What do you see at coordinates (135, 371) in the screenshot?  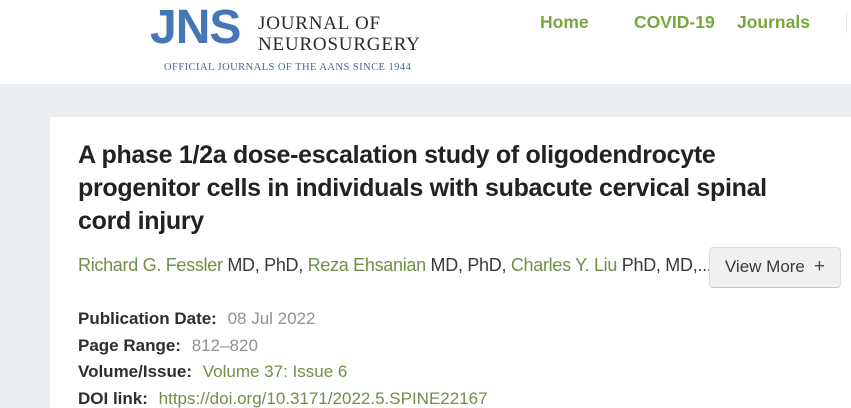 I see `volume-issue-label: Volume/Issue:` at bounding box center [135, 371].